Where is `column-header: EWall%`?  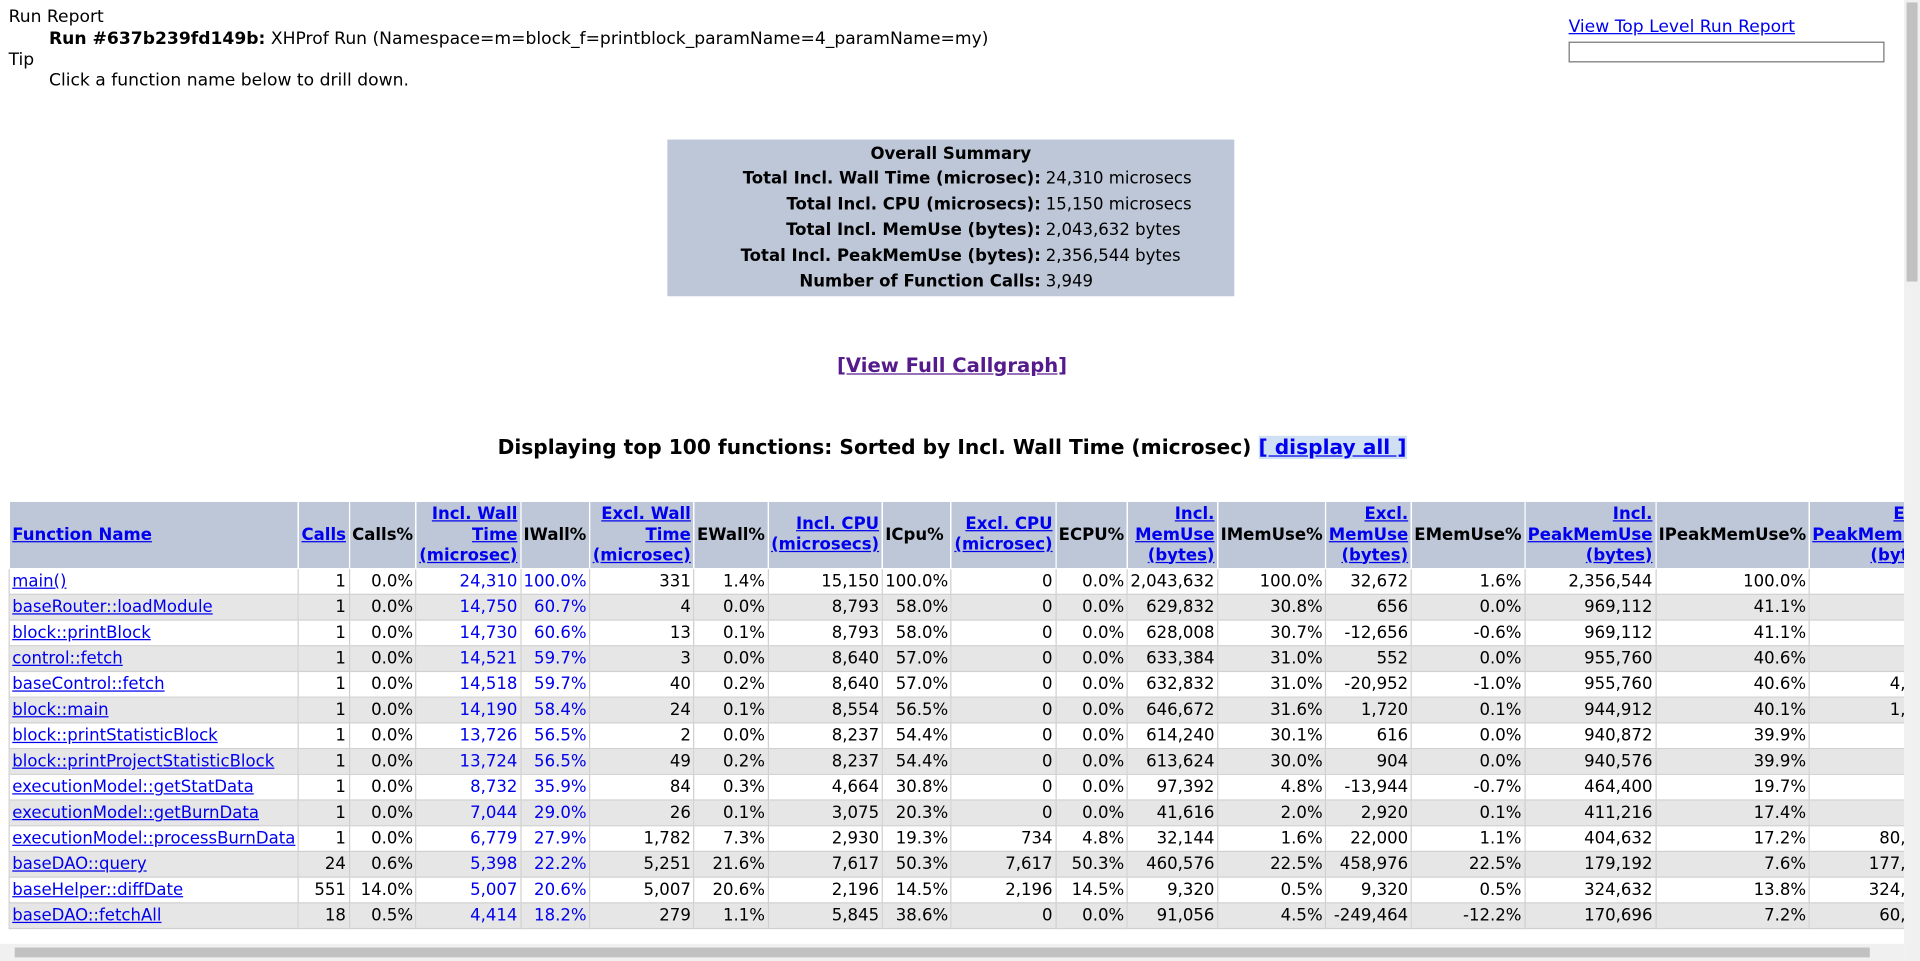 column-header: EWall% is located at coordinates (731, 535).